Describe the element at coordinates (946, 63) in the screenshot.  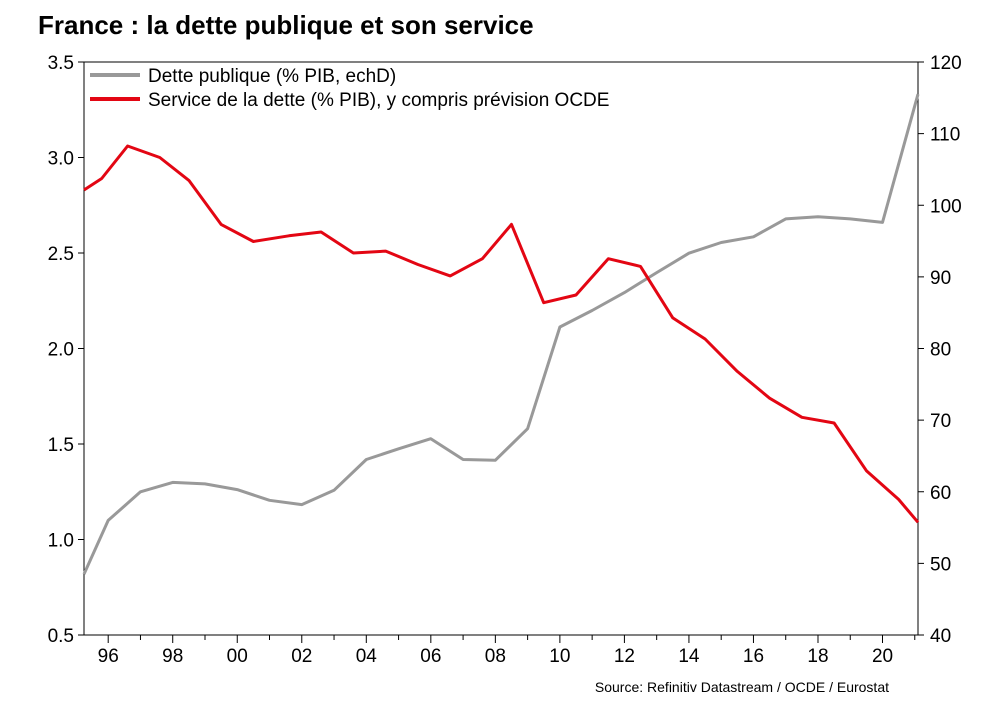
I see `y-right-tick-label: 120` at that location.